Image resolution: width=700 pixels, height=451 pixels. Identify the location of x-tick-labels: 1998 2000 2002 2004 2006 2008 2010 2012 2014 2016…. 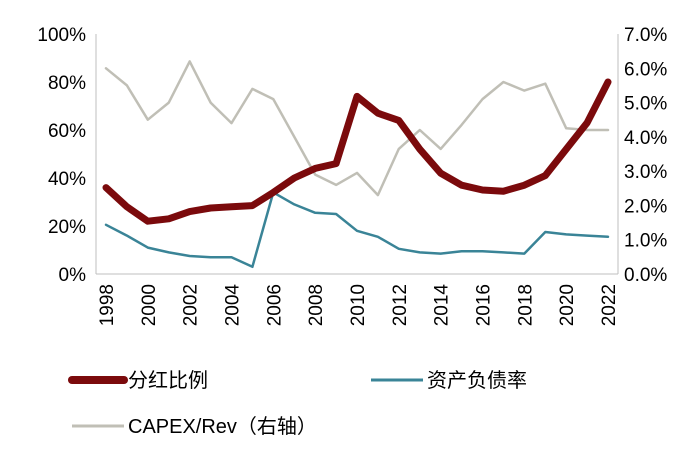
(358, 305).